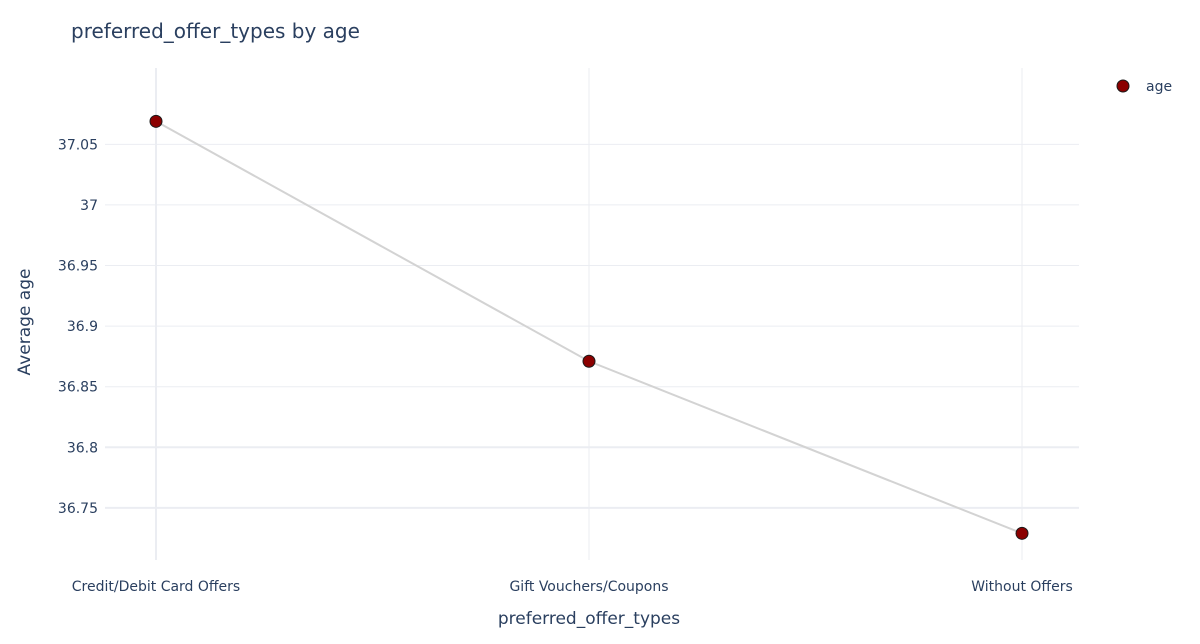 This screenshot has width=1200, height=644. Describe the element at coordinates (78, 145) in the screenshot. I see `y-tick-label: 37.05` at that location.